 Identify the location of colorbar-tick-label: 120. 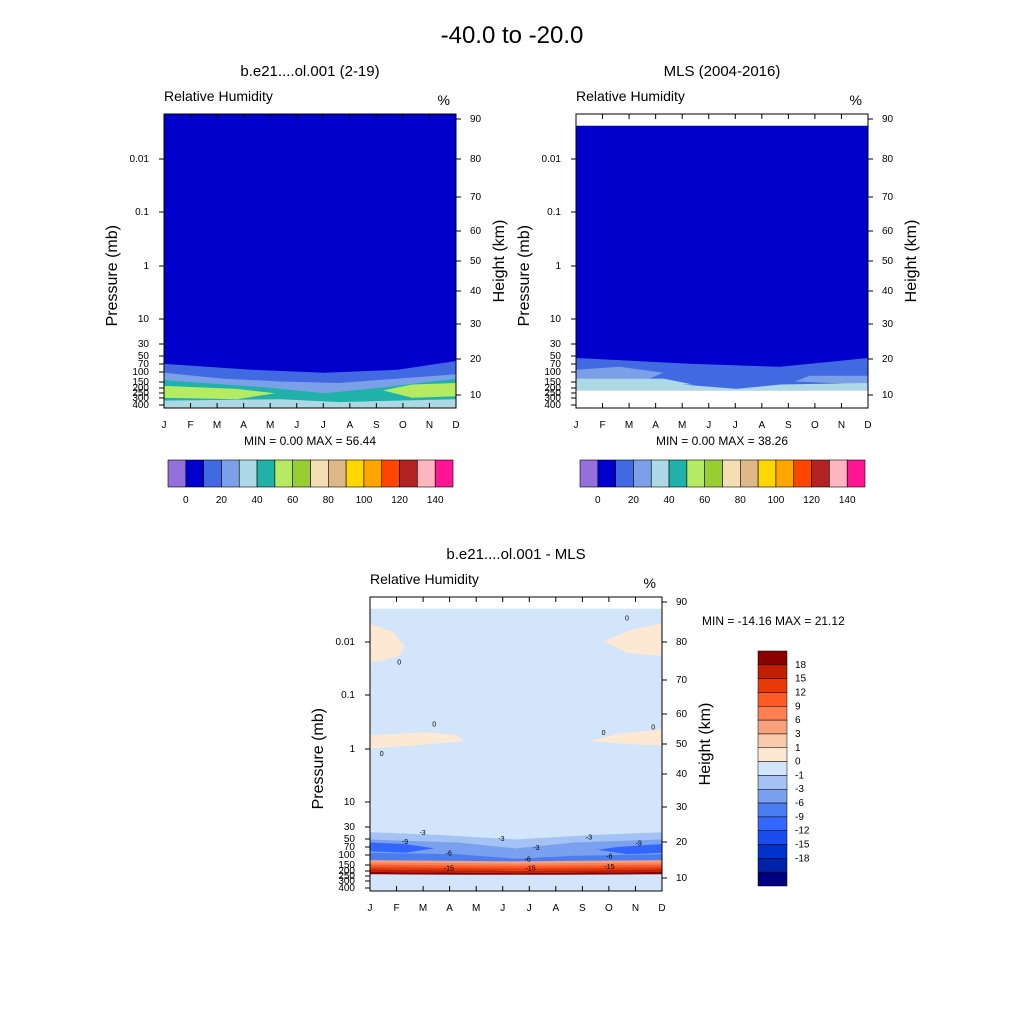
(811, 500).